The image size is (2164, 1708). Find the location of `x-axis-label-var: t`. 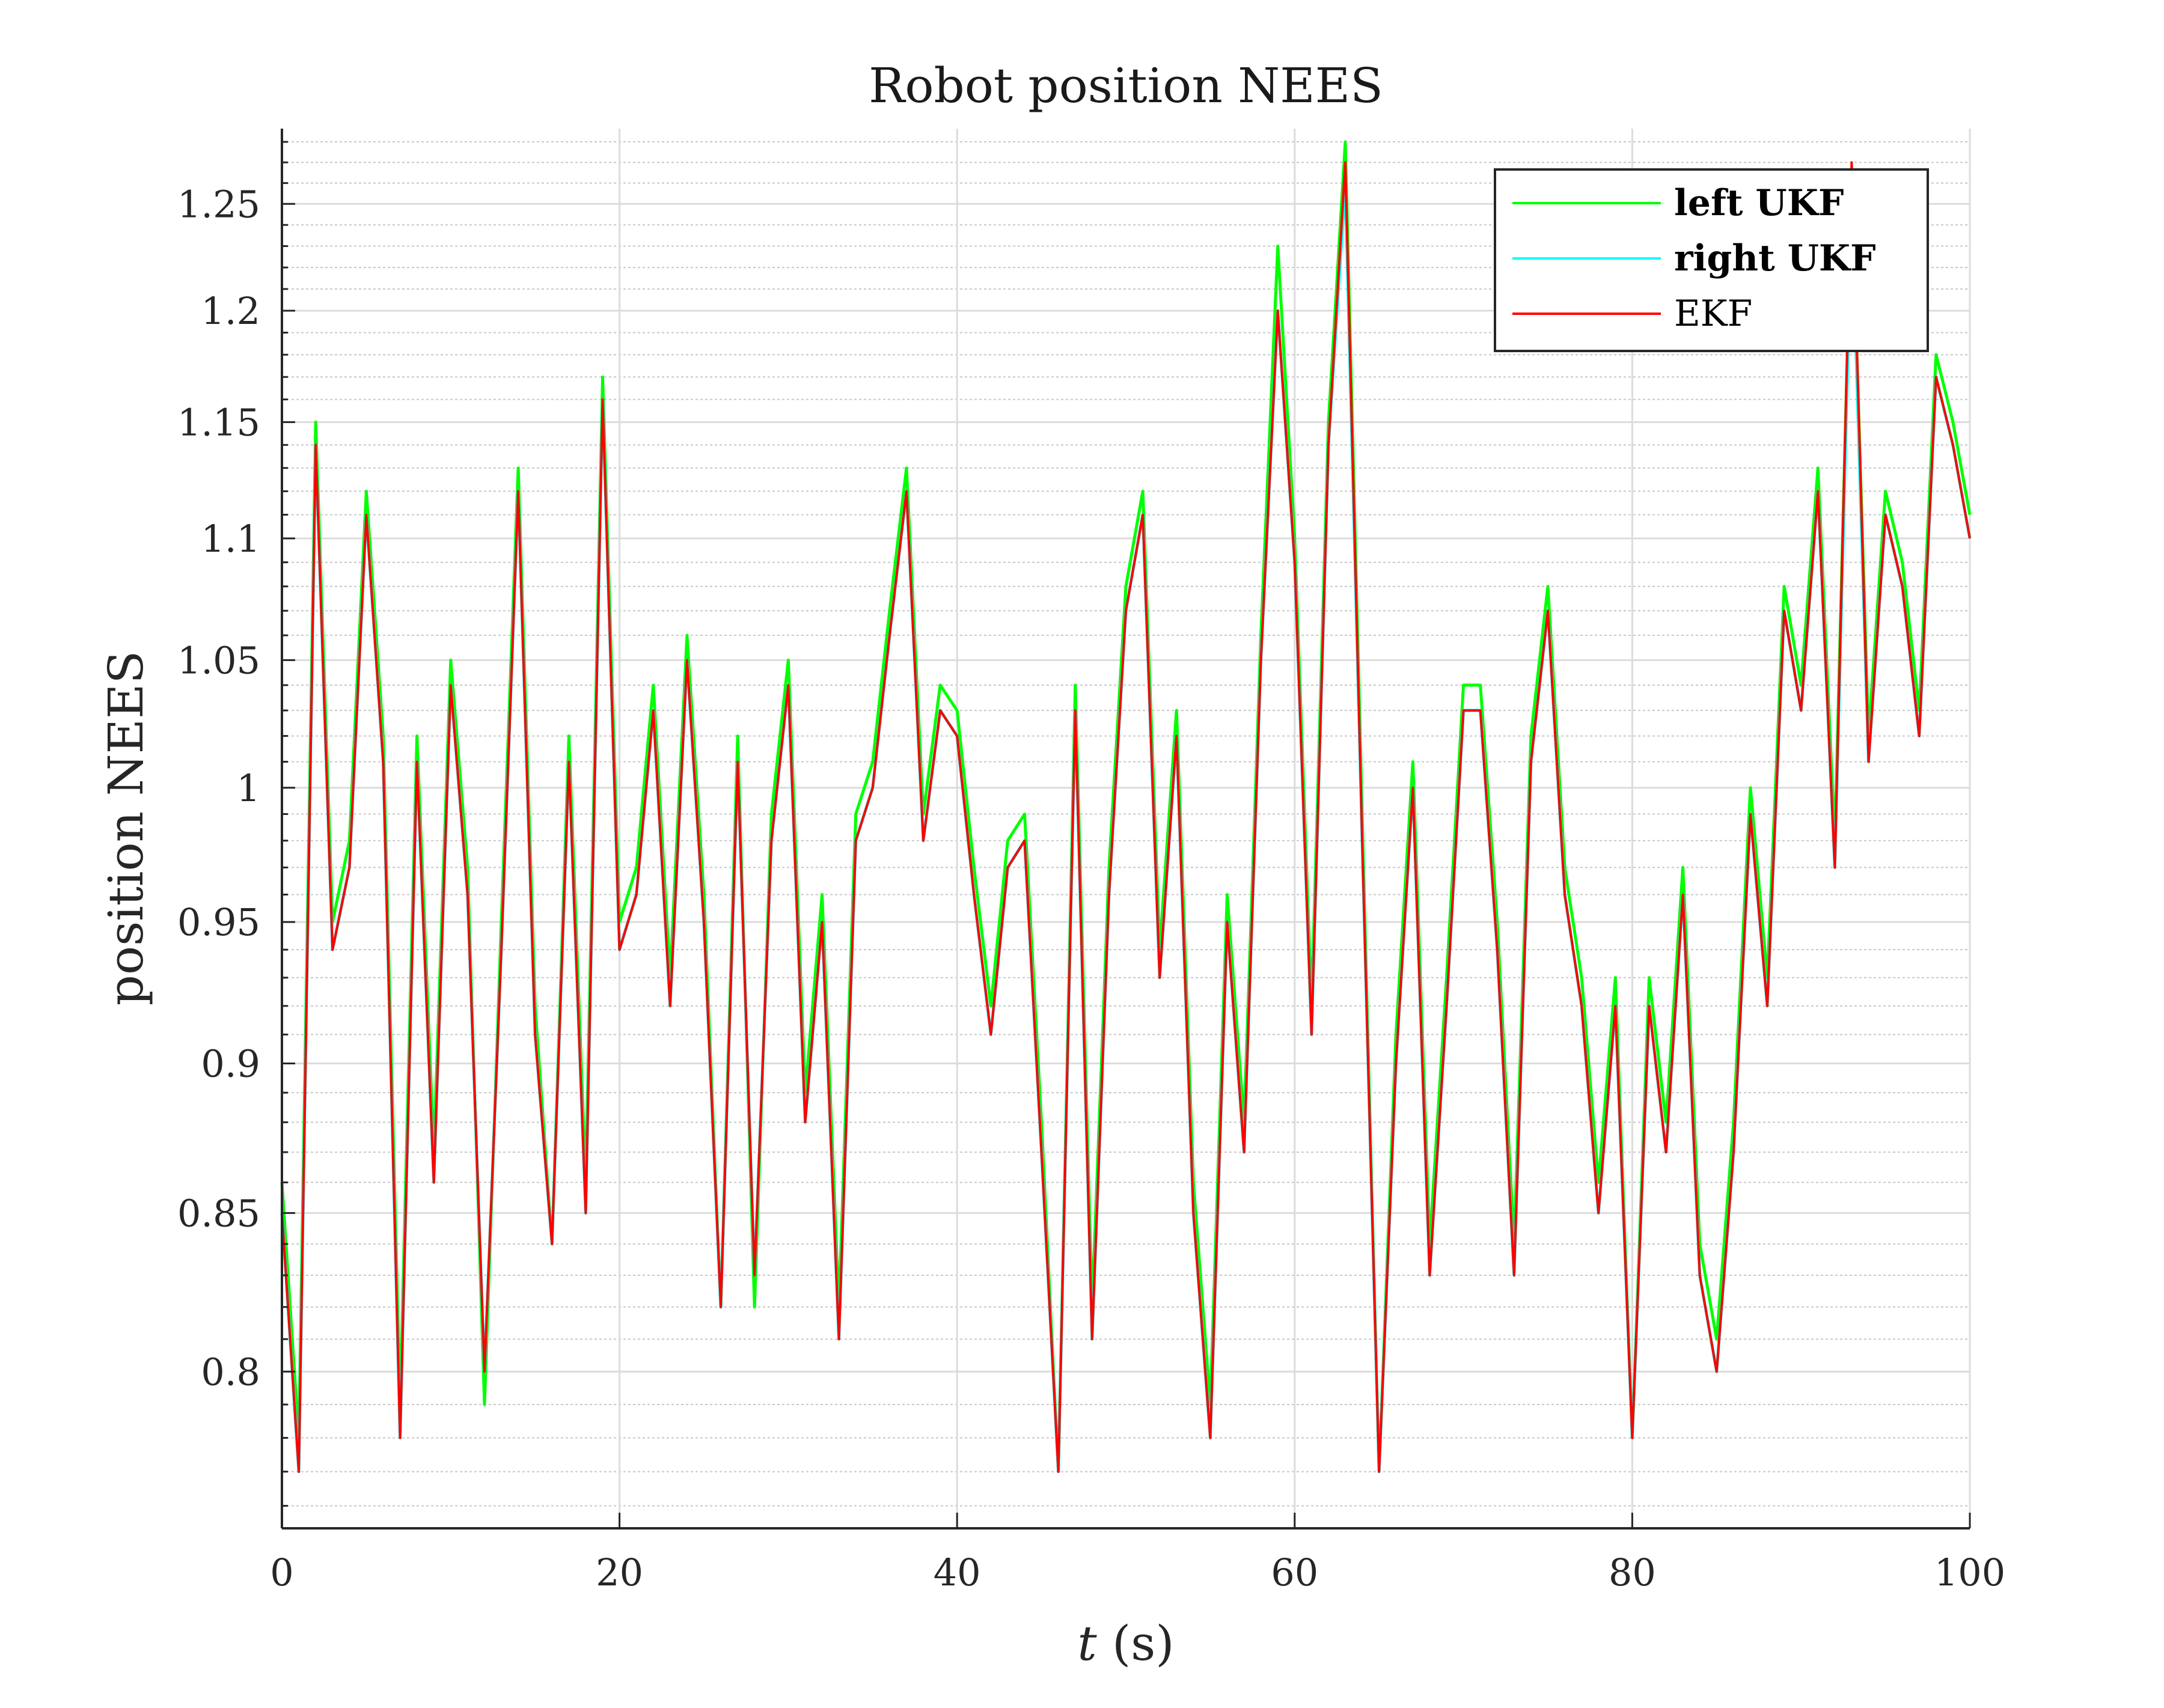

x-axis-label-var: t is located at coordinates (1087, 1643).